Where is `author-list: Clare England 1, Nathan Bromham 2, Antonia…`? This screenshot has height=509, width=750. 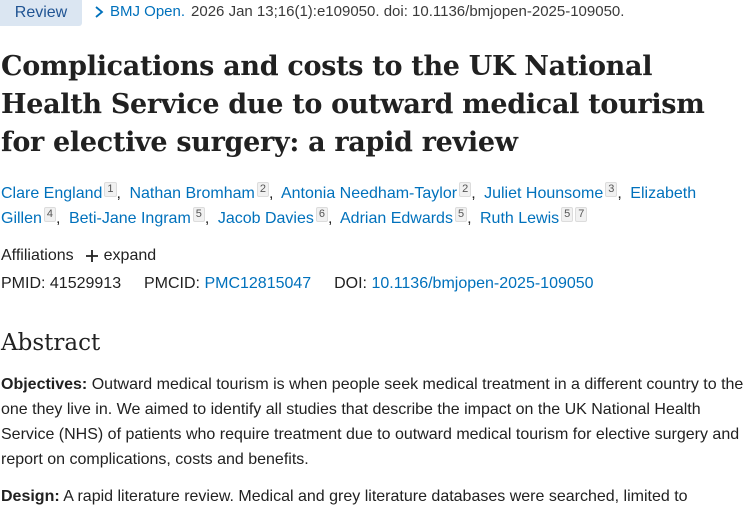 author-list: Clare England 1, Nathan Bromham 2, Antonia… is located at coordinates (371, 206).